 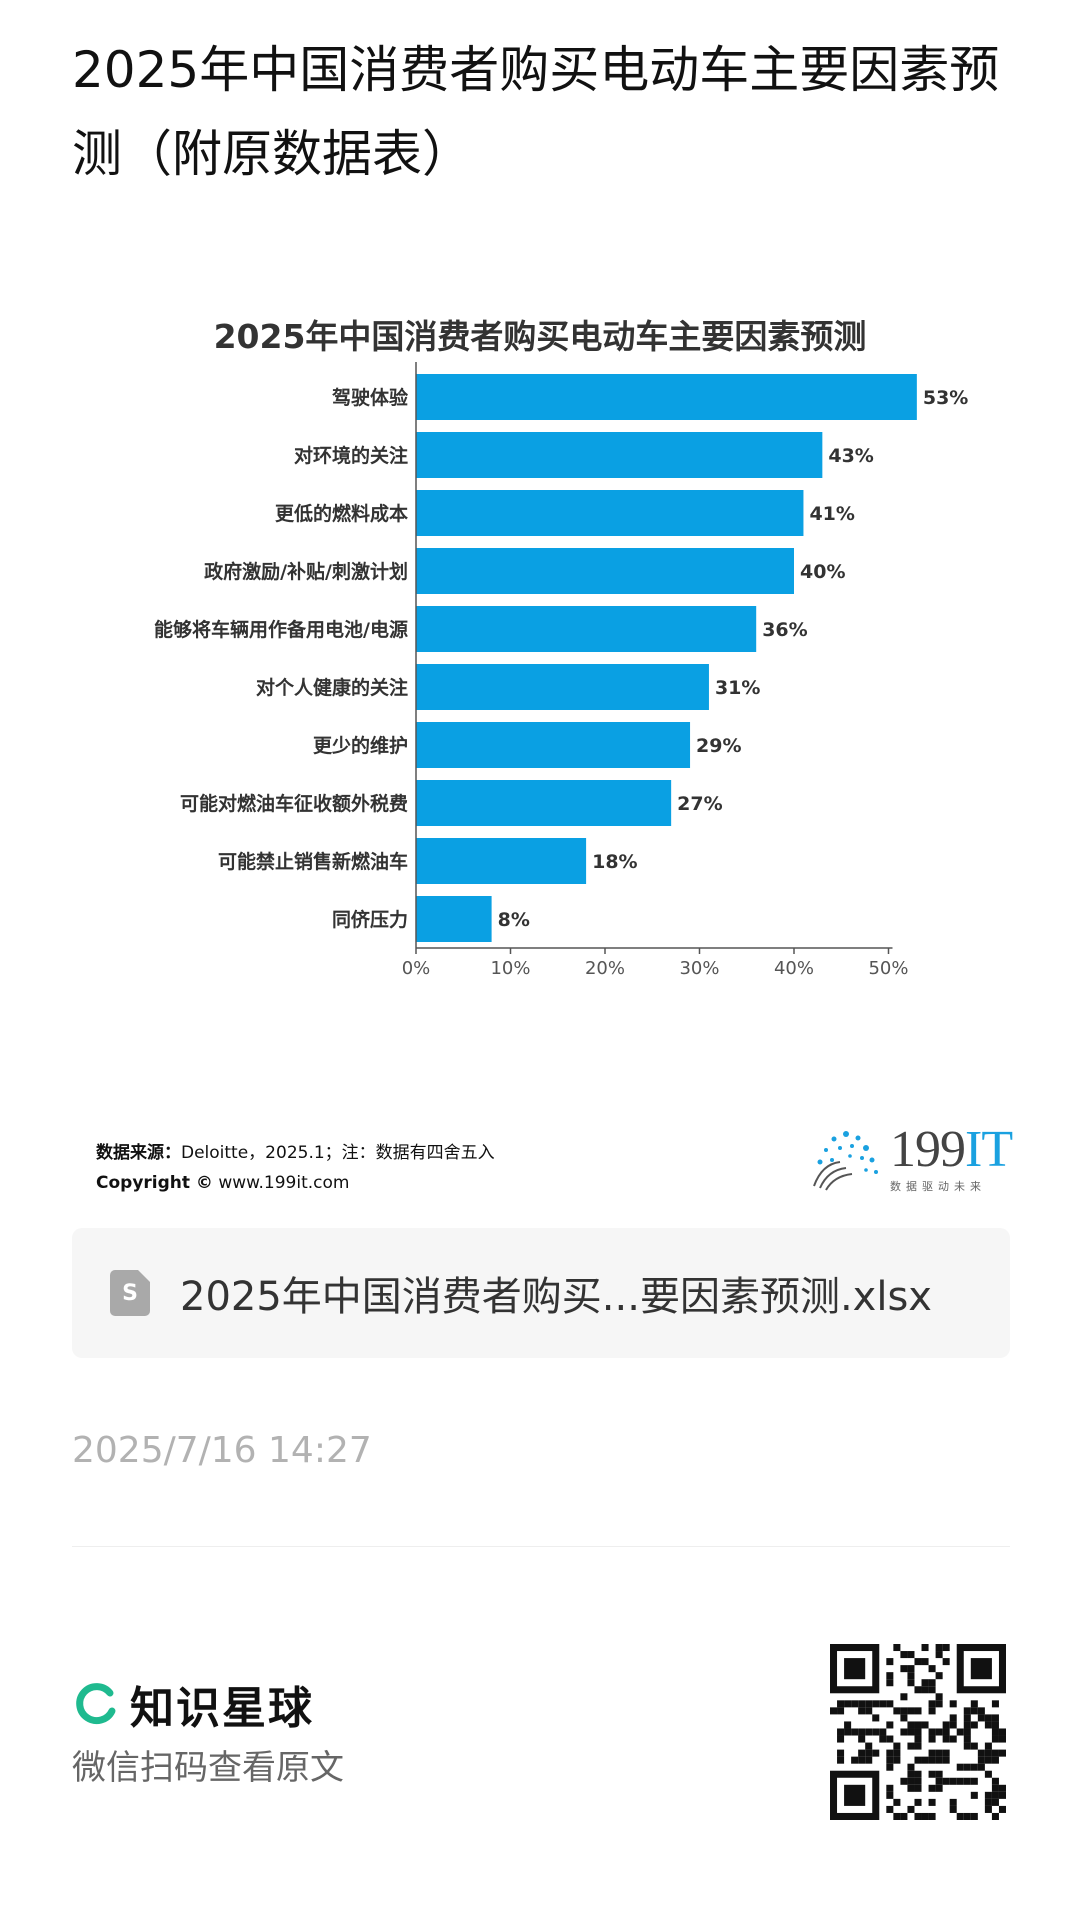 What do you see at coordinates (416, 968) in the screenshot?
I see `x-tick-label: 0%` at bounding box center [416, 968].